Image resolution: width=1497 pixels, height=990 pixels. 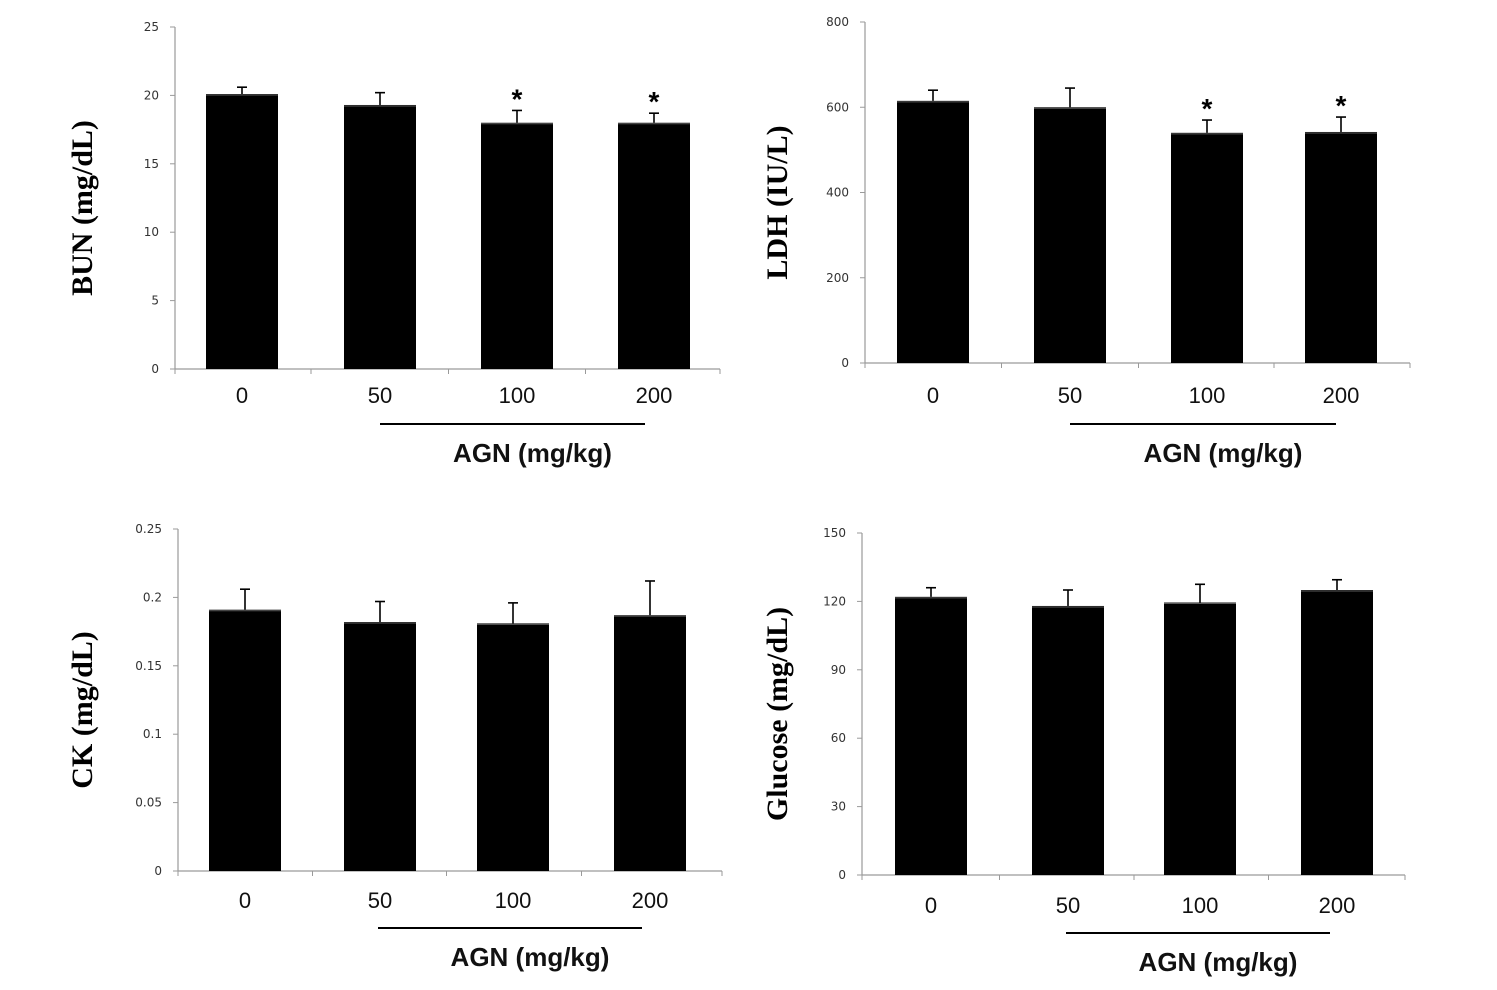 What do you see at coordinates (155, 301) in the screenshot?
I see `y-tick-label: 5` at bounding box center [155, 301].